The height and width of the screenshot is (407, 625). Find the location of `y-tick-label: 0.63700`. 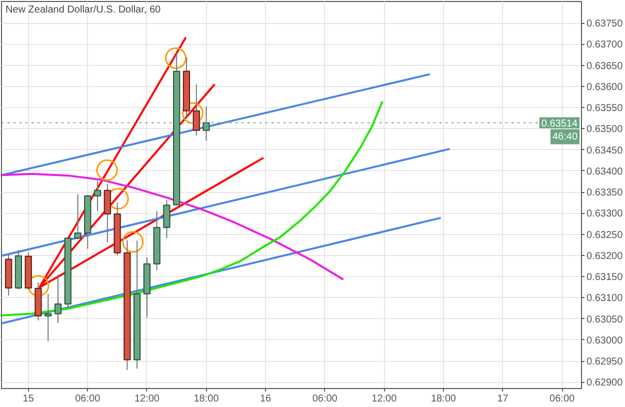

y-tick-label: 0.63700 is located at coordinates (605, 45).